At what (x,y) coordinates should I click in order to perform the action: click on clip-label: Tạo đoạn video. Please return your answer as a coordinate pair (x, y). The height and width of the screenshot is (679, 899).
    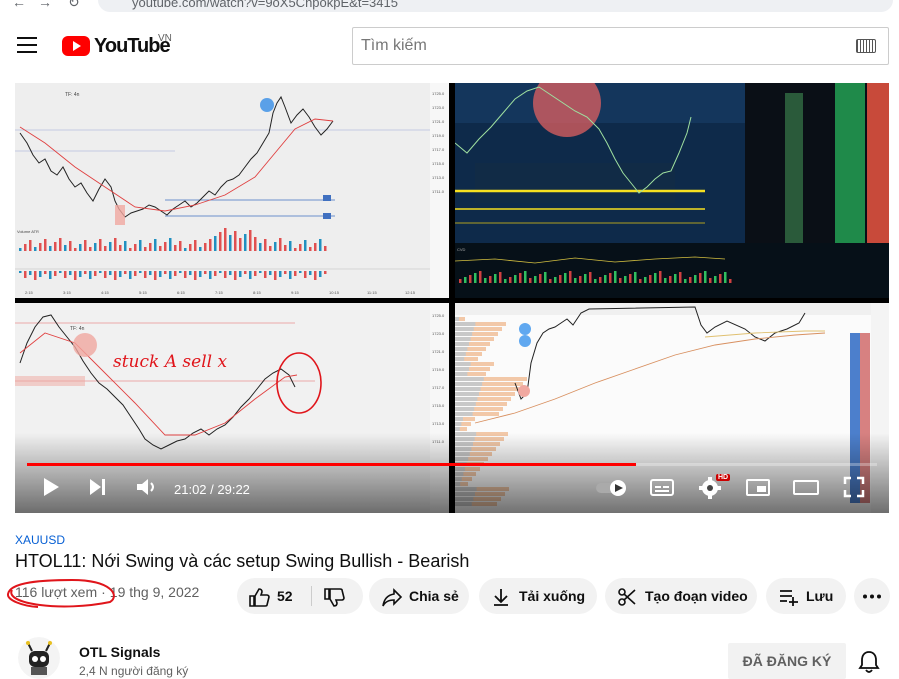
    Looking at the image, I should click on (696, 596).